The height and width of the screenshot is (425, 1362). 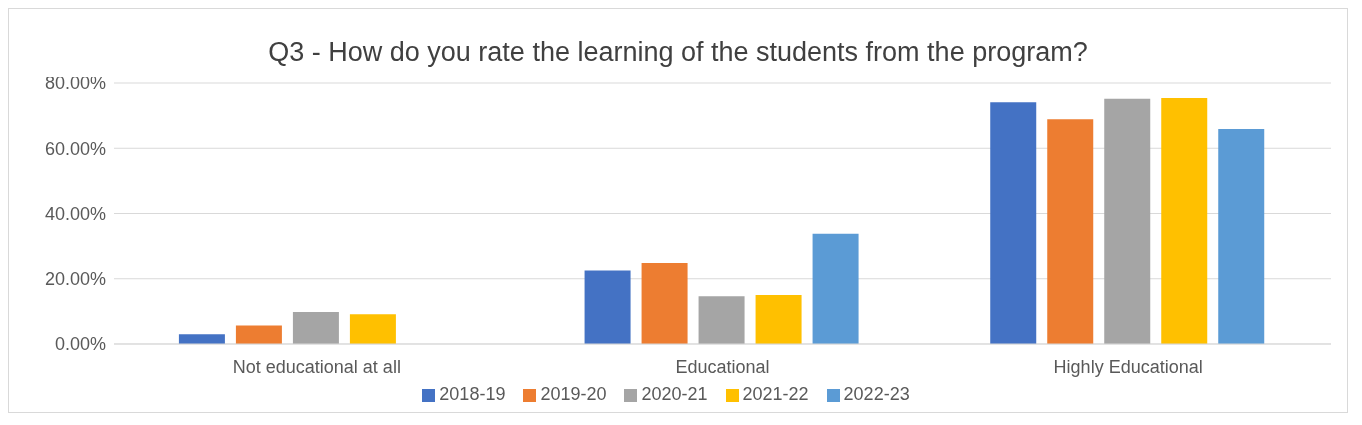 What do you see at coordinates (316, 366) in the screenshot?
I see `x-tick-label: Not educational at all` at bounding box center [316, 366].